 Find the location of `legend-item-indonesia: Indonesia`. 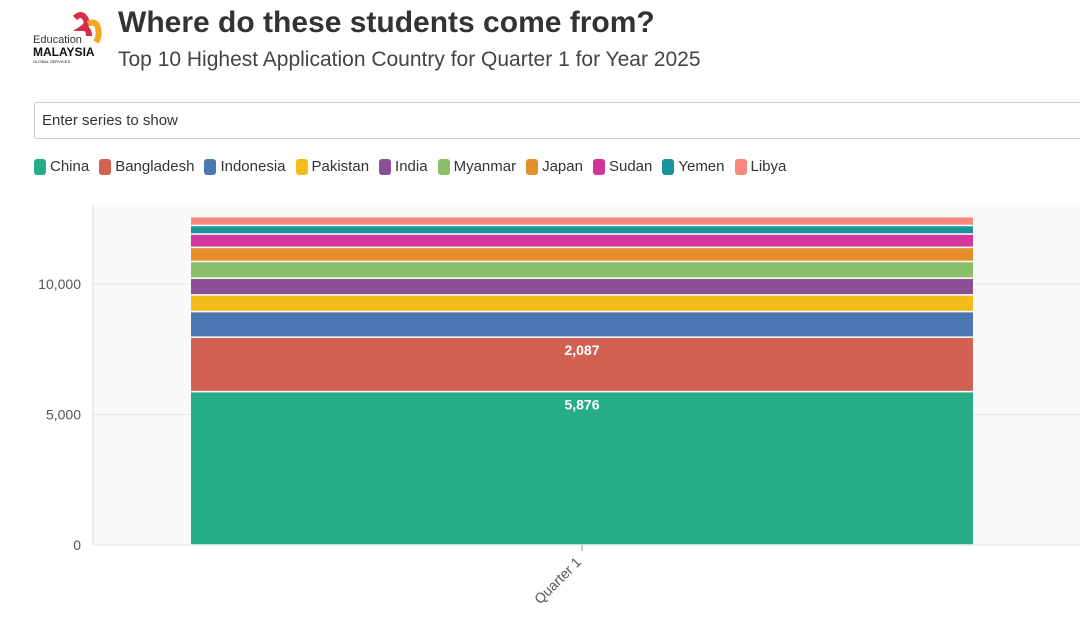

legend-item-indonesia: Indonesia is located at coordinates (245, 166).